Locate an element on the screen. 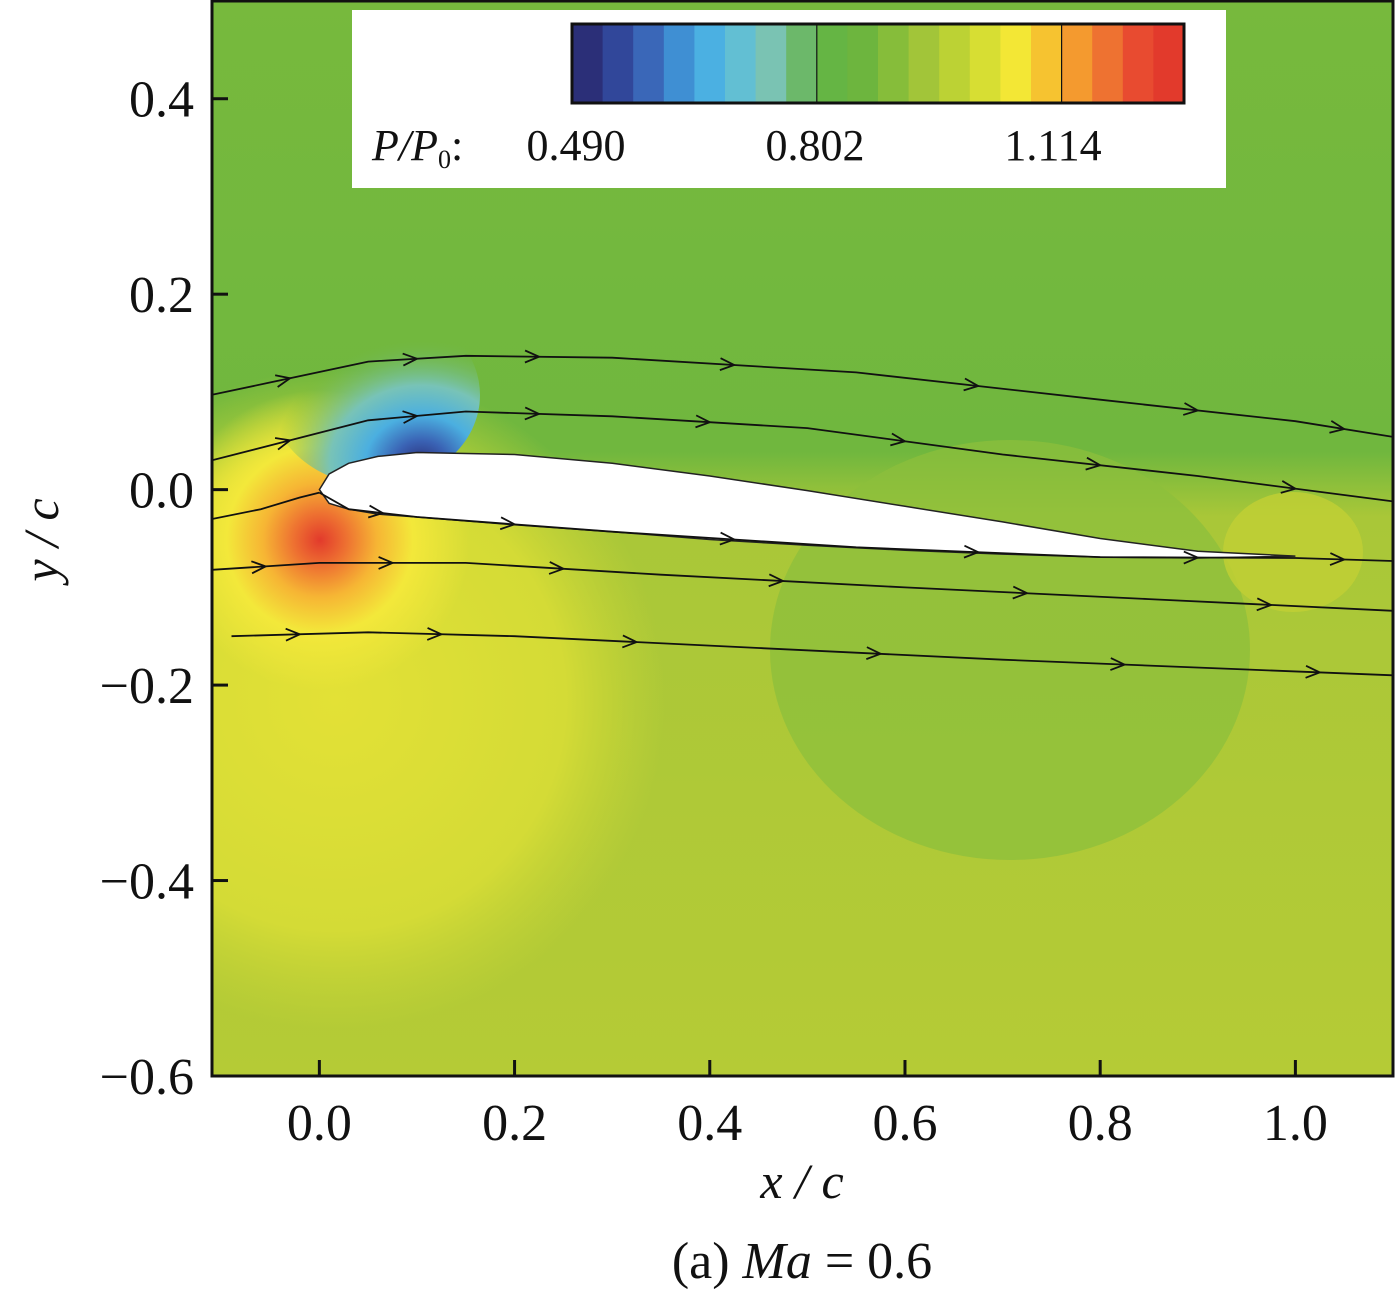 This screenshot has height=1291, width=1395. y-tick-label: 0.4 is located at coordinates (161, 100).